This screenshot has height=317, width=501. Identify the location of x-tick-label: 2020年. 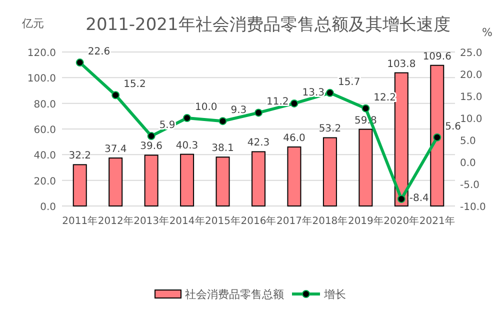
(402, 221).